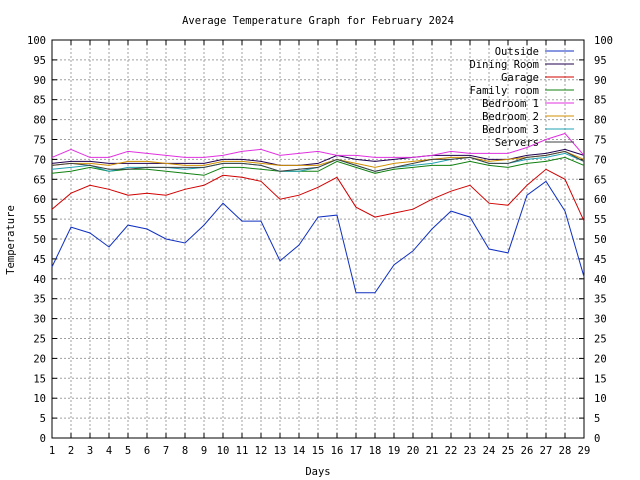  Describe the element at coordinates (510, 104) in the screenshot. I see `legend-label: Bedroom 1` at that location.